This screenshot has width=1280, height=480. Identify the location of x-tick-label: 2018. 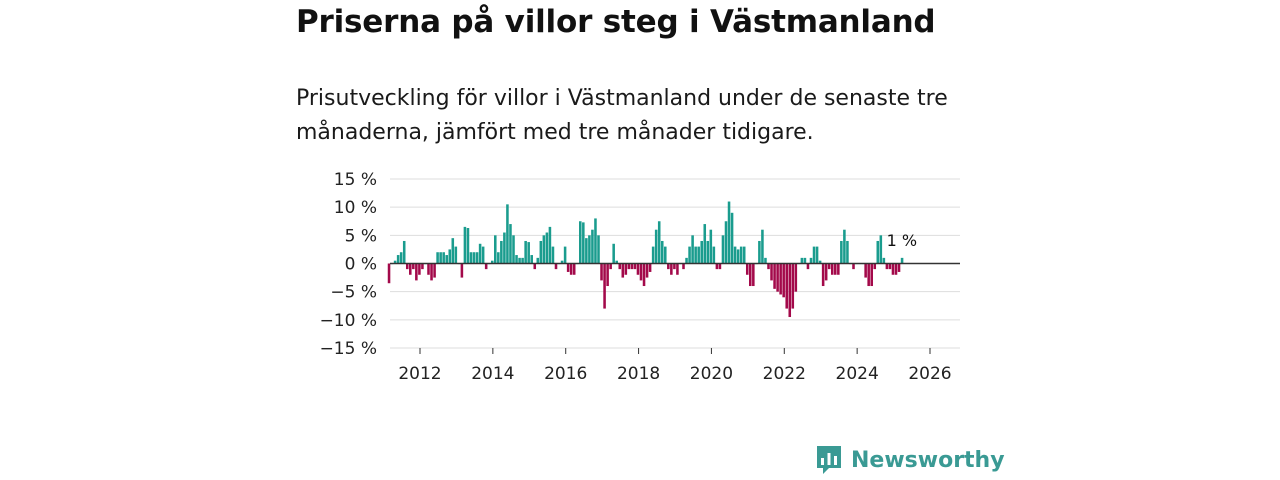
(638, 374).